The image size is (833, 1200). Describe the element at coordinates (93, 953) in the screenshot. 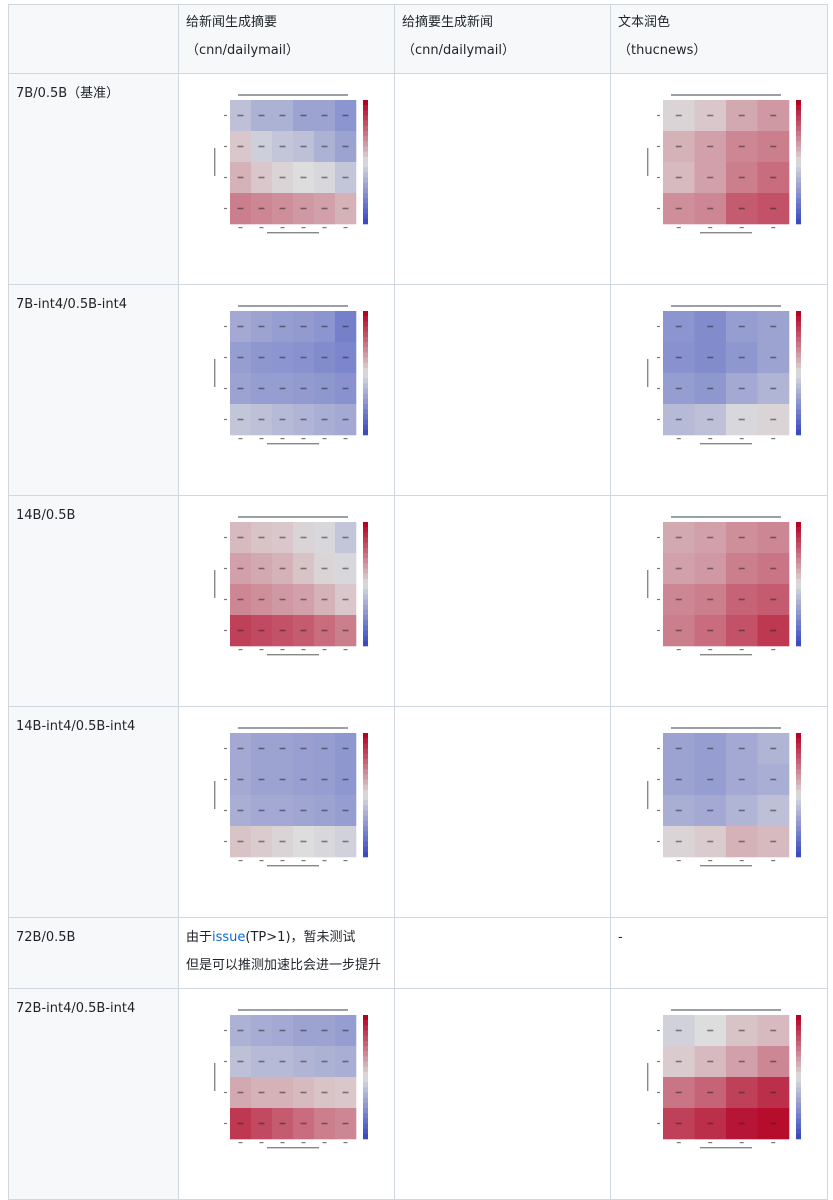

I see `row-label: 72B/0.5B` at that location.